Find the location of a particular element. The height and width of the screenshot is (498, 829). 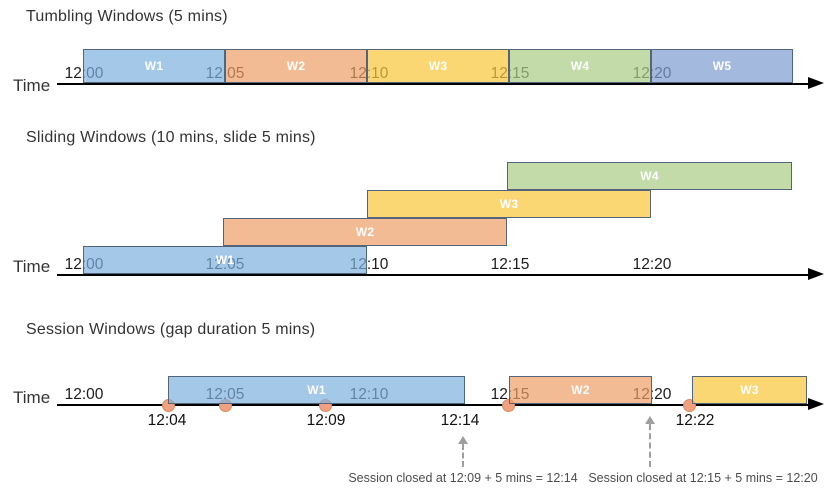

window-box-sliding-w3 is located at coordinates (509, 204).